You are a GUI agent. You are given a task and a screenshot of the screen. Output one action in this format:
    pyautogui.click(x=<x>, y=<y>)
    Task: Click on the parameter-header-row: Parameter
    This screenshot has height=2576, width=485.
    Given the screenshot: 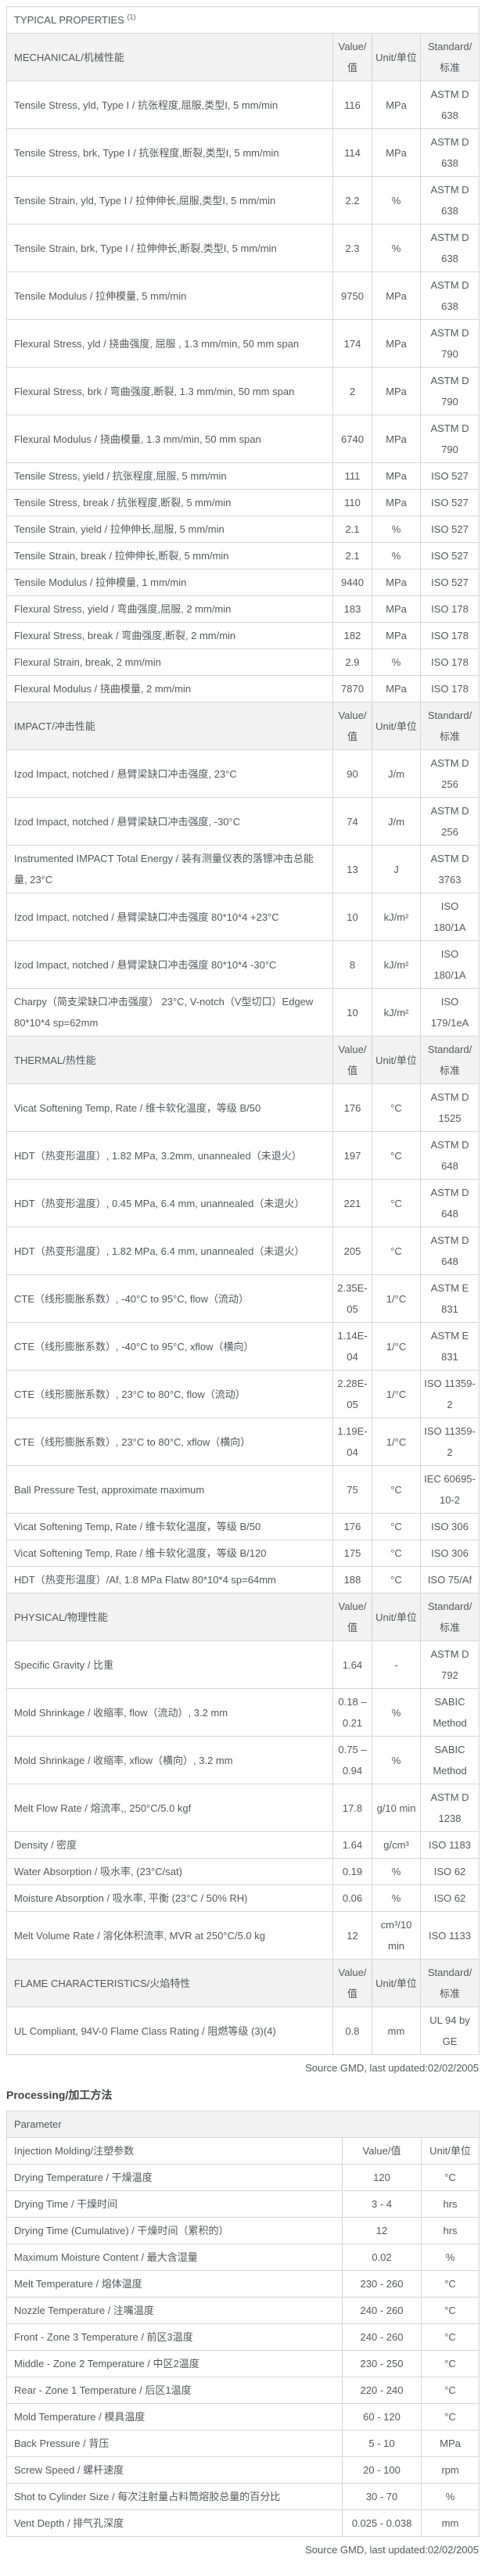 What is the action you would take?
    pyautogui.click(x=242, y=2124)
    